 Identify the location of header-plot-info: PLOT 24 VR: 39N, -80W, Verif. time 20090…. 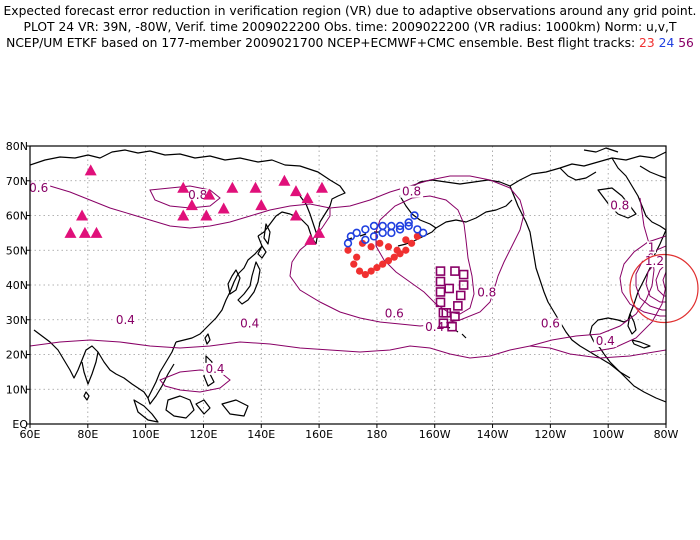
(350, 27).